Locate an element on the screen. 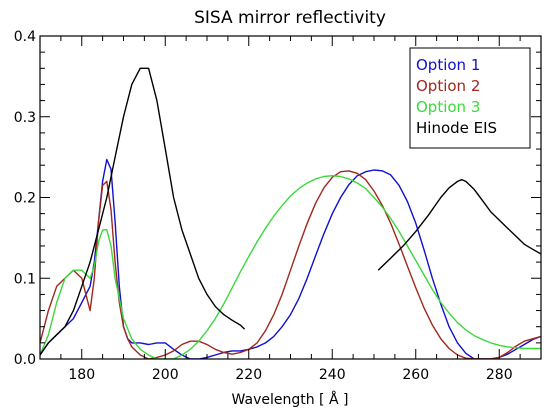 The width and height of the screenshot is (550, 413). y-tick-label: 0.3 is located at coordinates (25, 118).